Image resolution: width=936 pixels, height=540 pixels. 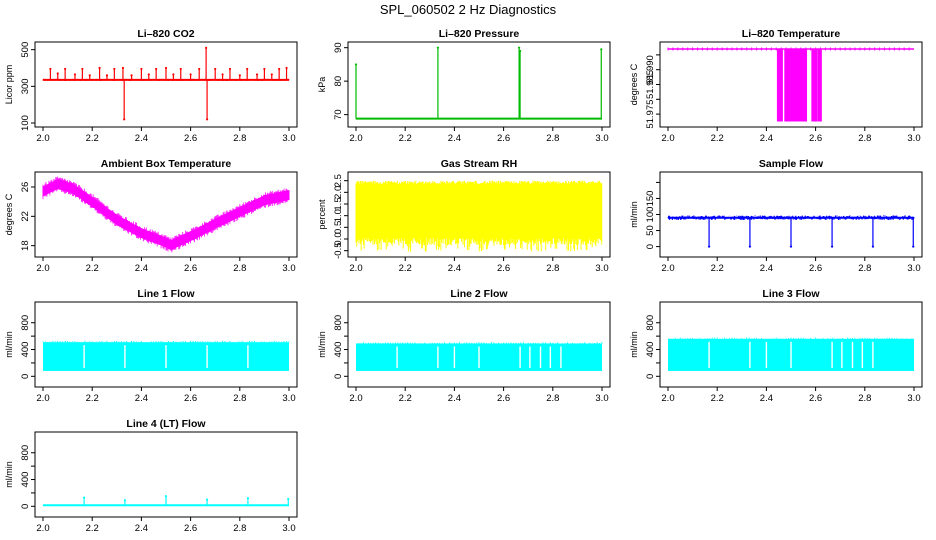 I want to click on y-tick-label-rh-0: -0.5, so click(x=338, y=250).